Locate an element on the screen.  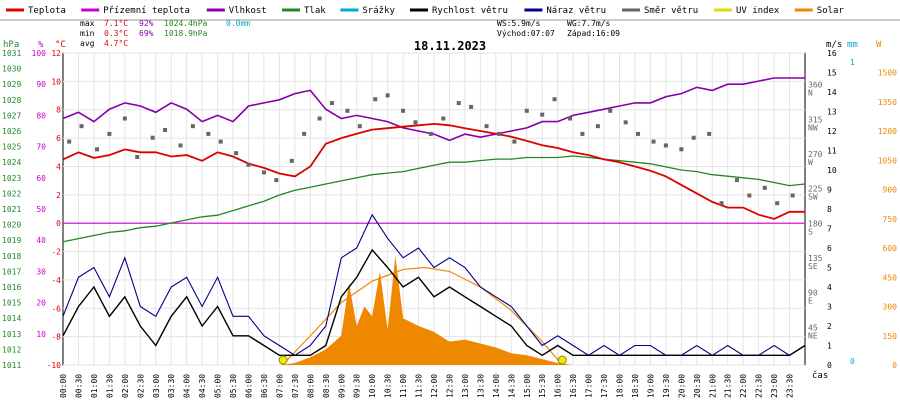
time-tick: 01:30 is located at coordinates (109, 386).